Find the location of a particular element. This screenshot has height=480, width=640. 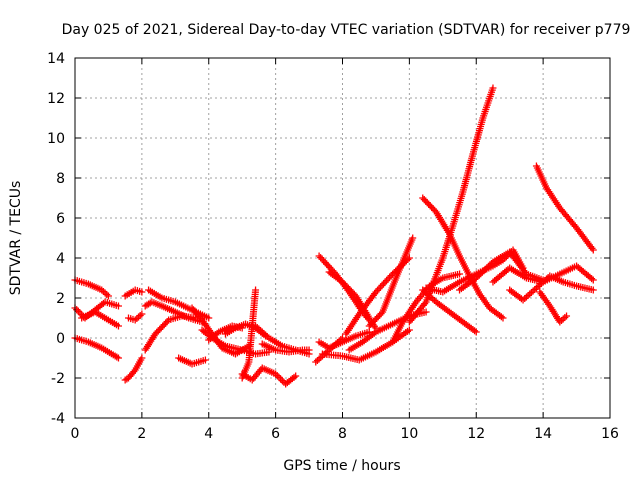

y-tick-label: 10 is located at coordinates (56, 139).